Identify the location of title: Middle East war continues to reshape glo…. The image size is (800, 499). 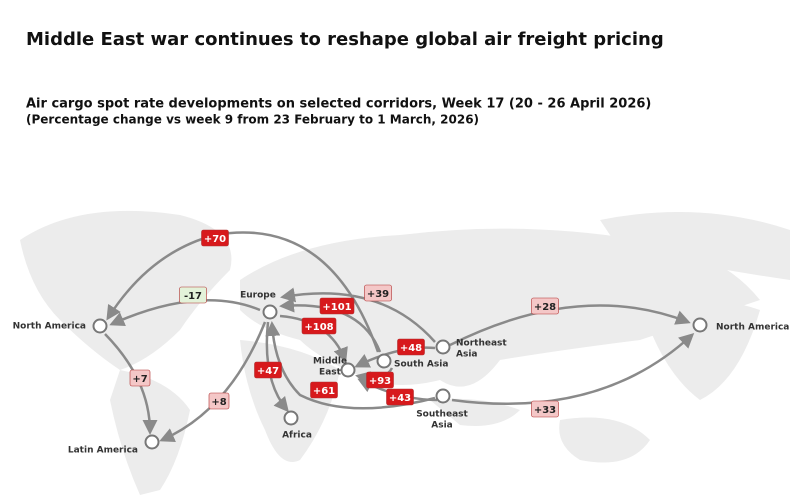
(345, 39).